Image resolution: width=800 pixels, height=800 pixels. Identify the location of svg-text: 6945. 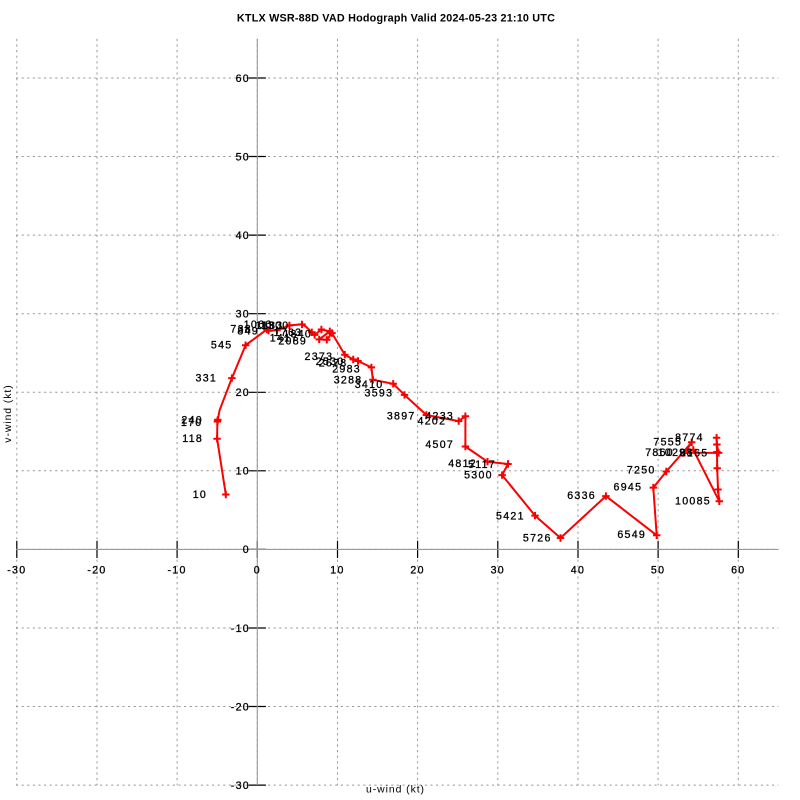
(628, 488).